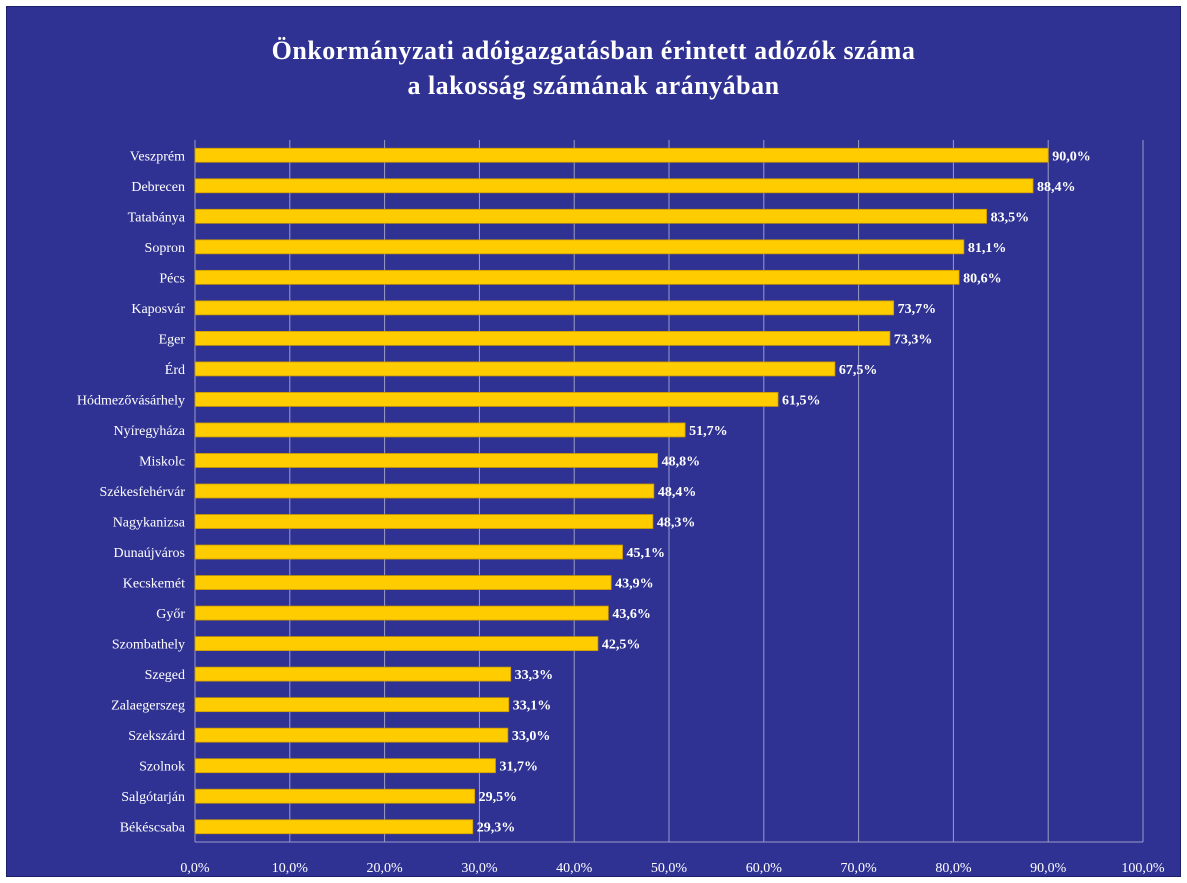  What do you see at coordinates (149, 553) in the screenshot?
I see `category-label-13: Dunaújváros` at bounding box center [149, 553].